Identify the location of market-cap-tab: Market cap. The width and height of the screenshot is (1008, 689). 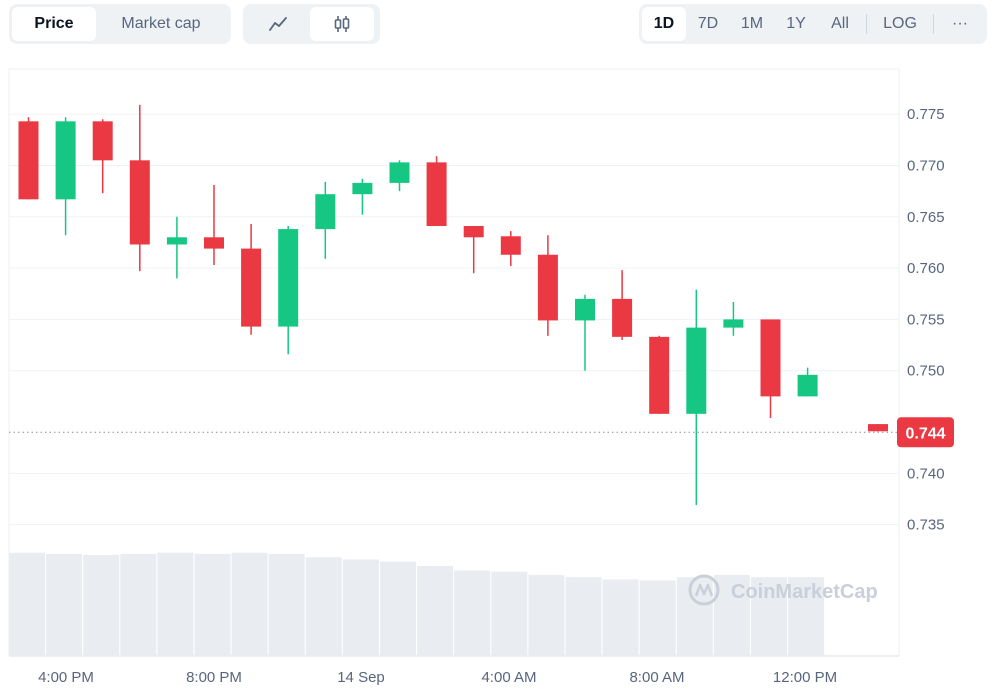
(161, 23).